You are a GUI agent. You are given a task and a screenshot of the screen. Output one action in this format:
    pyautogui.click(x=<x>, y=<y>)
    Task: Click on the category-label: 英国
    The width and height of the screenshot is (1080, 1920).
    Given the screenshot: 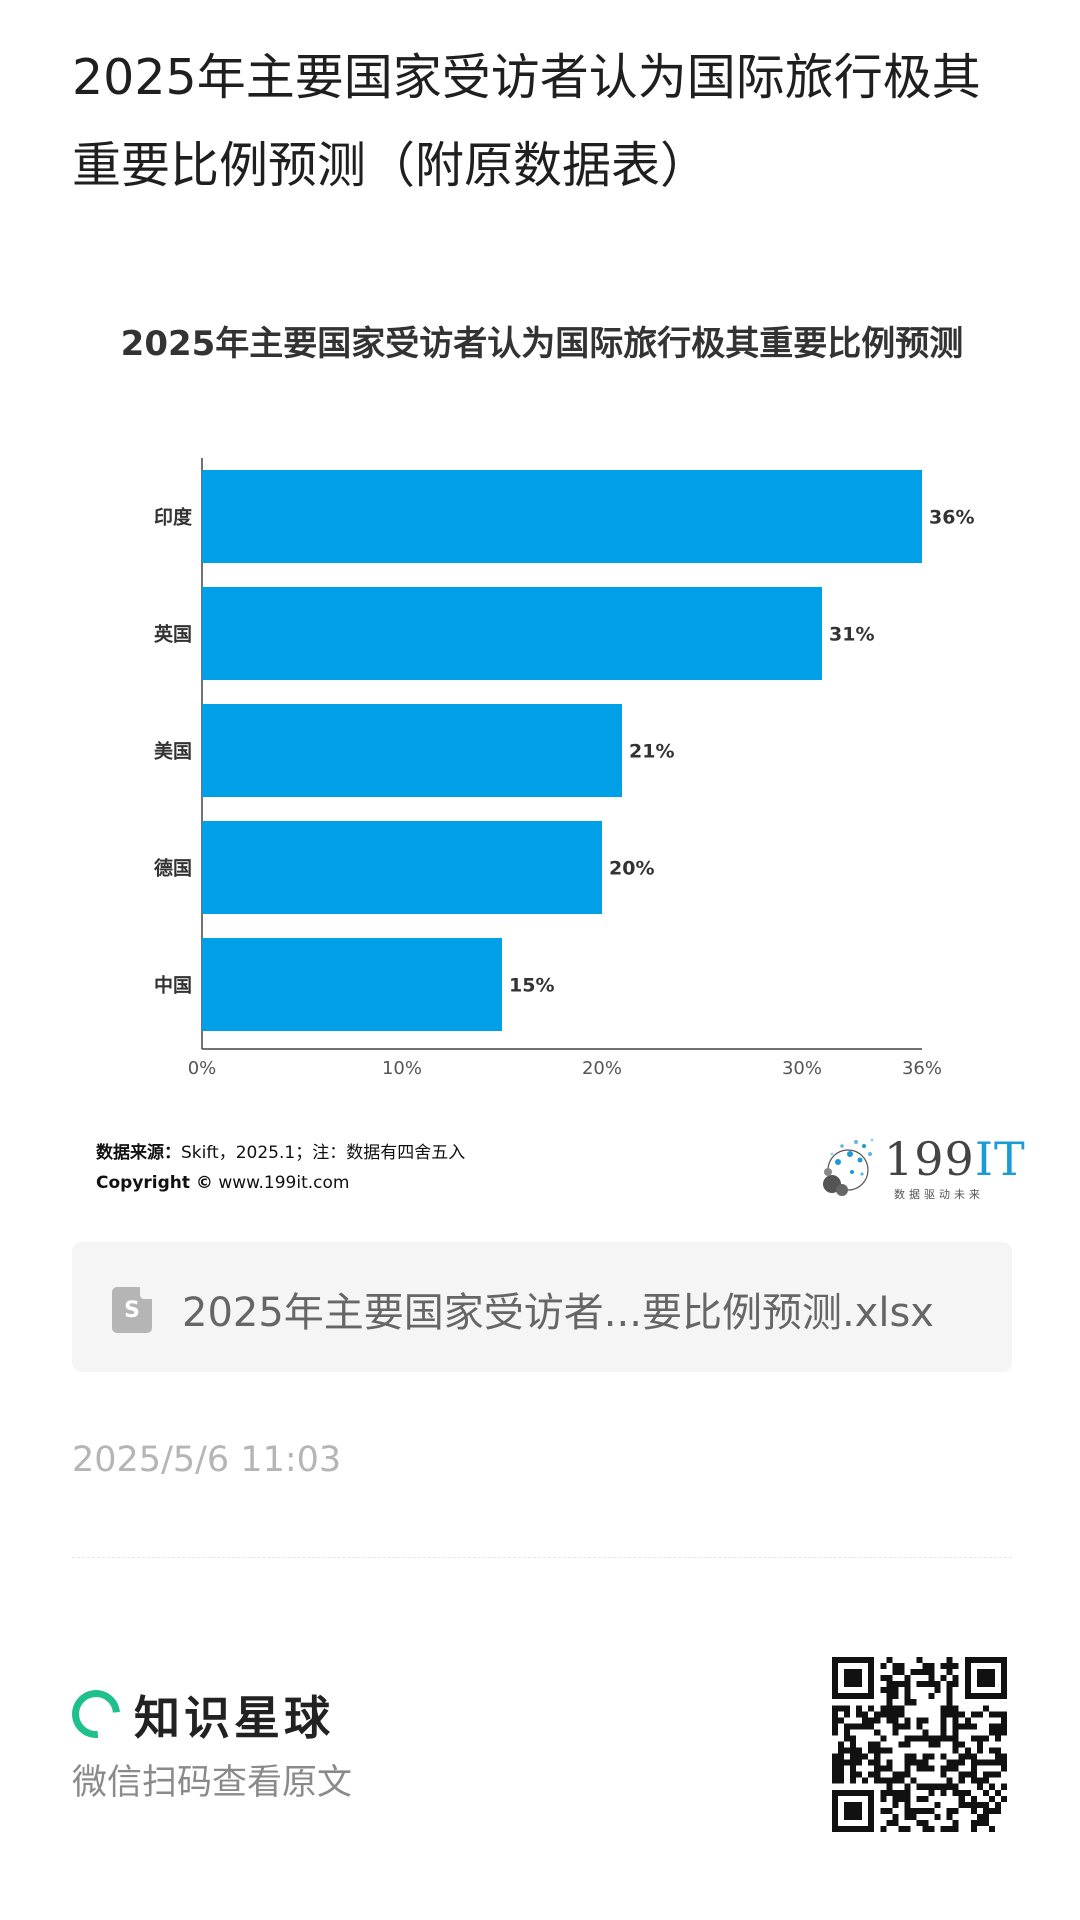 What is the action you would take?
    pyautogui.click(x=173, y=634)
    